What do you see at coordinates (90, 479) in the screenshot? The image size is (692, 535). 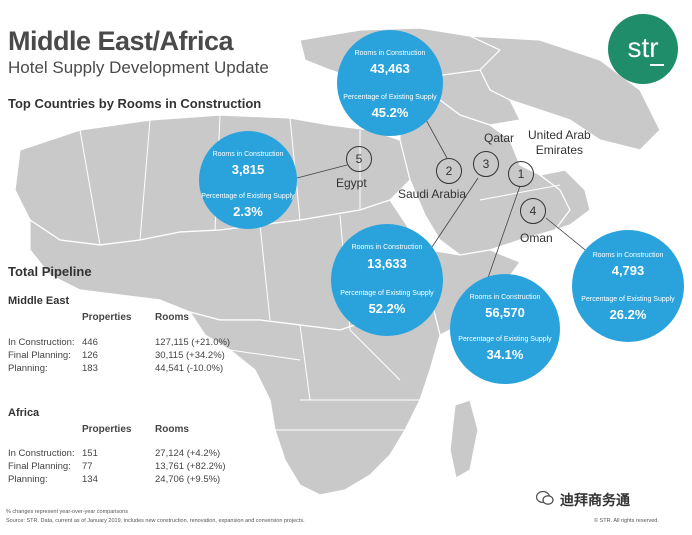 I see `cell-properties: 134` at bounding box center [90, 479].